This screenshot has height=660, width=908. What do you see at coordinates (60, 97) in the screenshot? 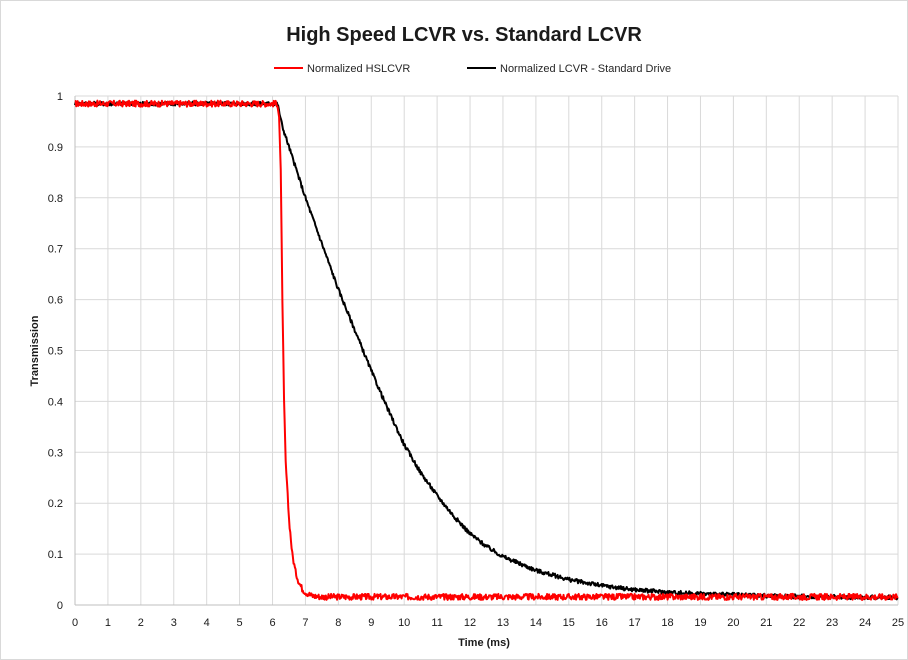
I see `y-tick-label: 1` at bounding box center [60, 97].